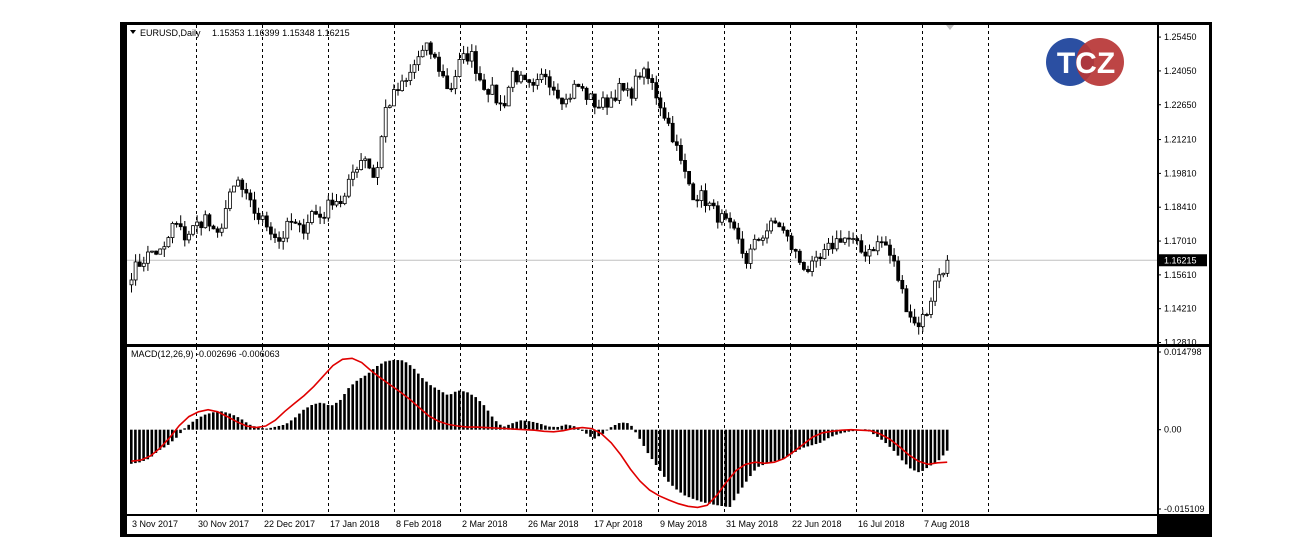 The height and width of the screenshot is (550, 1313). I want to click on price-axis, so click(1184, 184).